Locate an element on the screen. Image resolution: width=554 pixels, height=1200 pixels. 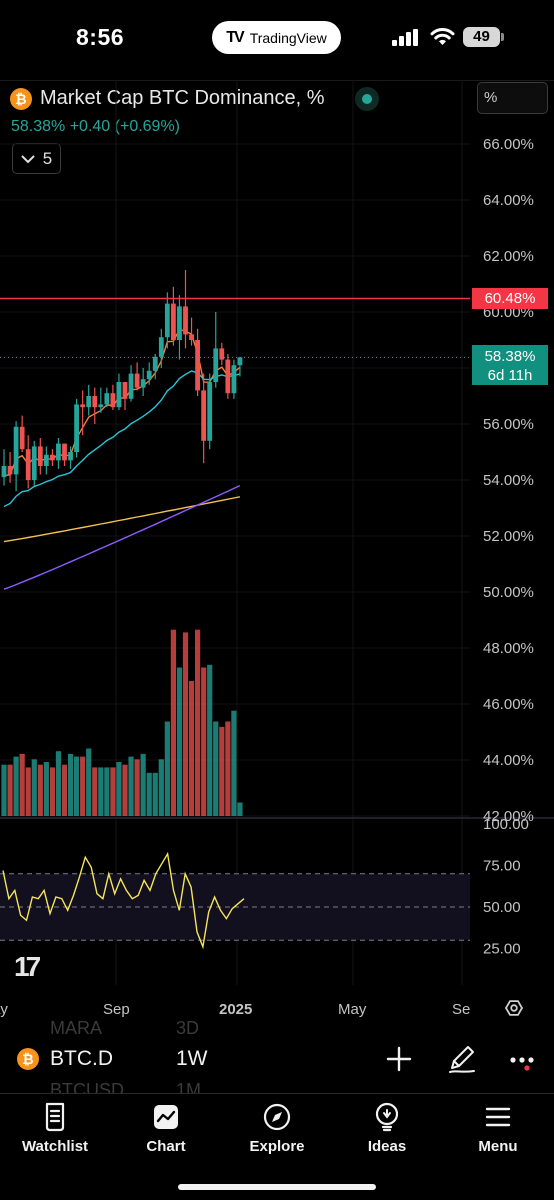
horizontal-line-price-badge: 60.48% is located at coordinates (510, 298).